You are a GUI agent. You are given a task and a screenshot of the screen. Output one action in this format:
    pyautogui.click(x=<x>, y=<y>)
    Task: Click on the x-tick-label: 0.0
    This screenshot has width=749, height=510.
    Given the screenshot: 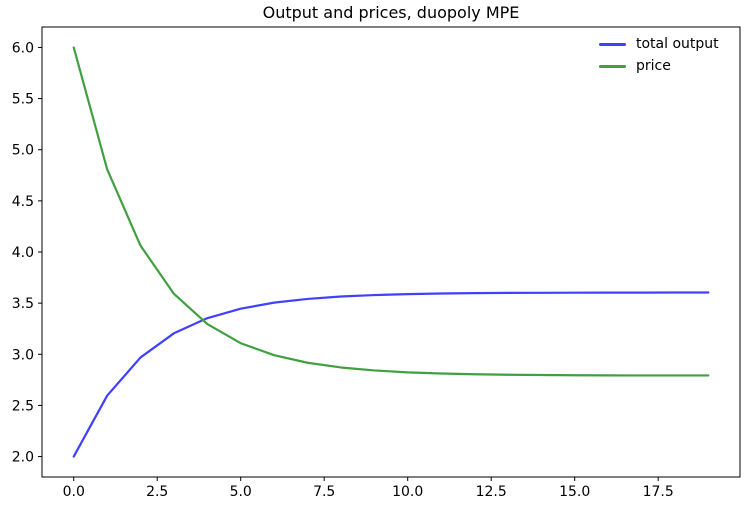 What is the action you would take?
    pyautogui.click(x=74, y=492)
    